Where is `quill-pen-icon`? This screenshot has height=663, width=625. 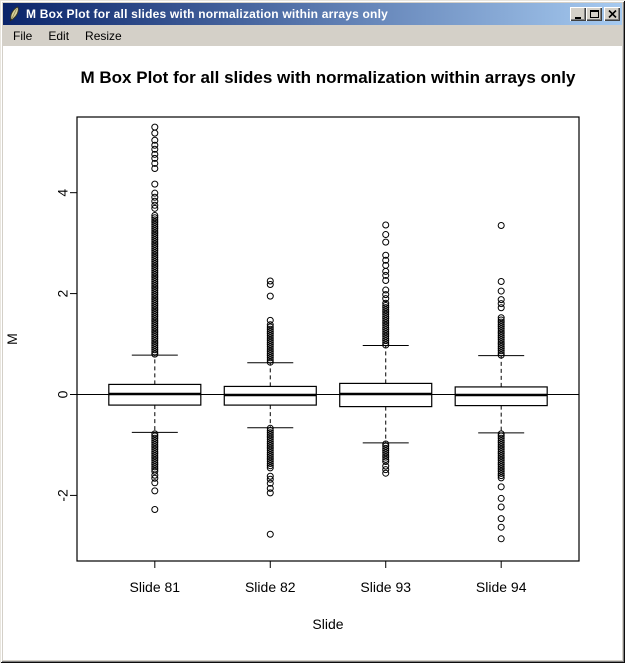 quill-pen-icon is located at coordinates (14, 14).